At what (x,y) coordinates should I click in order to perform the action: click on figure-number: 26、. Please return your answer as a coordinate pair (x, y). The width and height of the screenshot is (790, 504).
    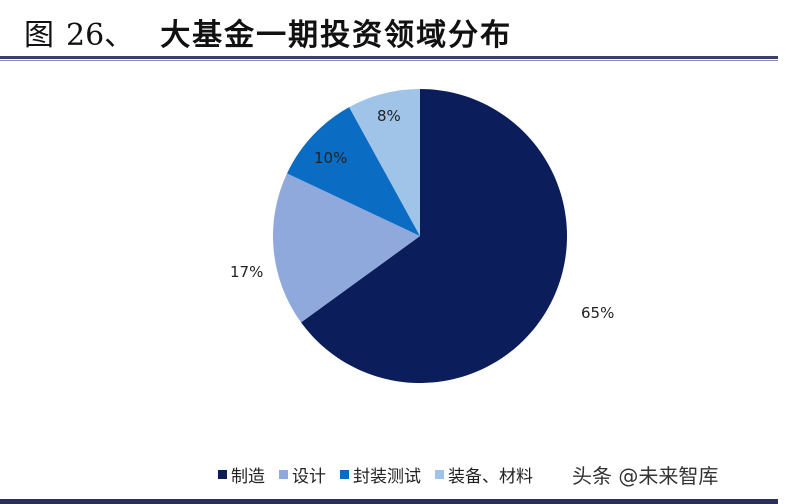
    Looking at the image, I should click on (100, 35).